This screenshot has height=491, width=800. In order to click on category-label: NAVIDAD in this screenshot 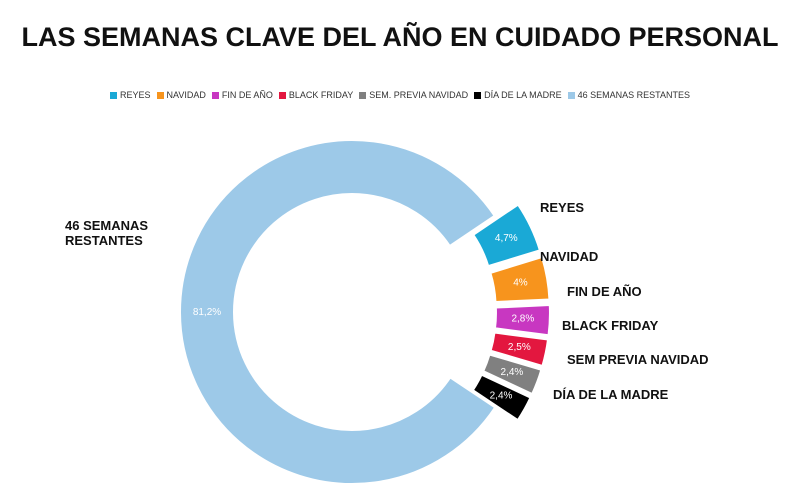, I will do `click(569, 256)`.